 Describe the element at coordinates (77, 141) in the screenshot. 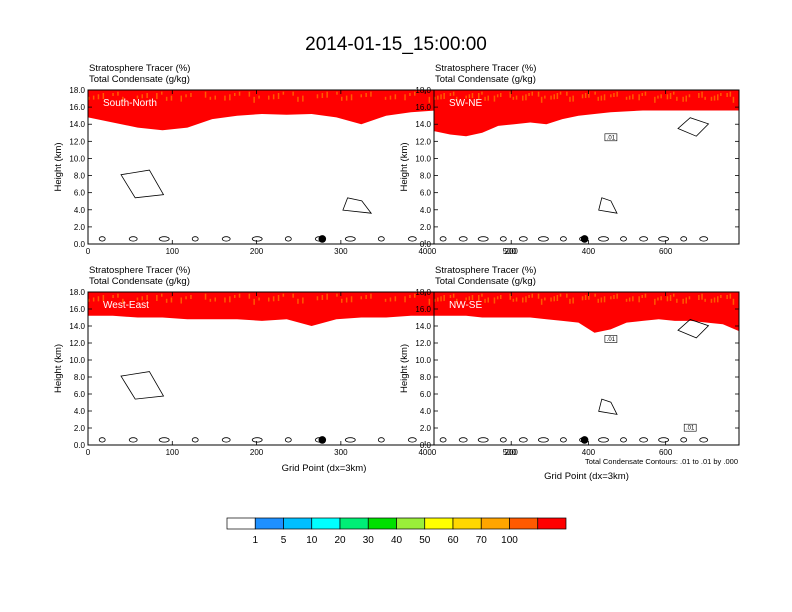

I see `y-tick-label: 12.0` at that location.